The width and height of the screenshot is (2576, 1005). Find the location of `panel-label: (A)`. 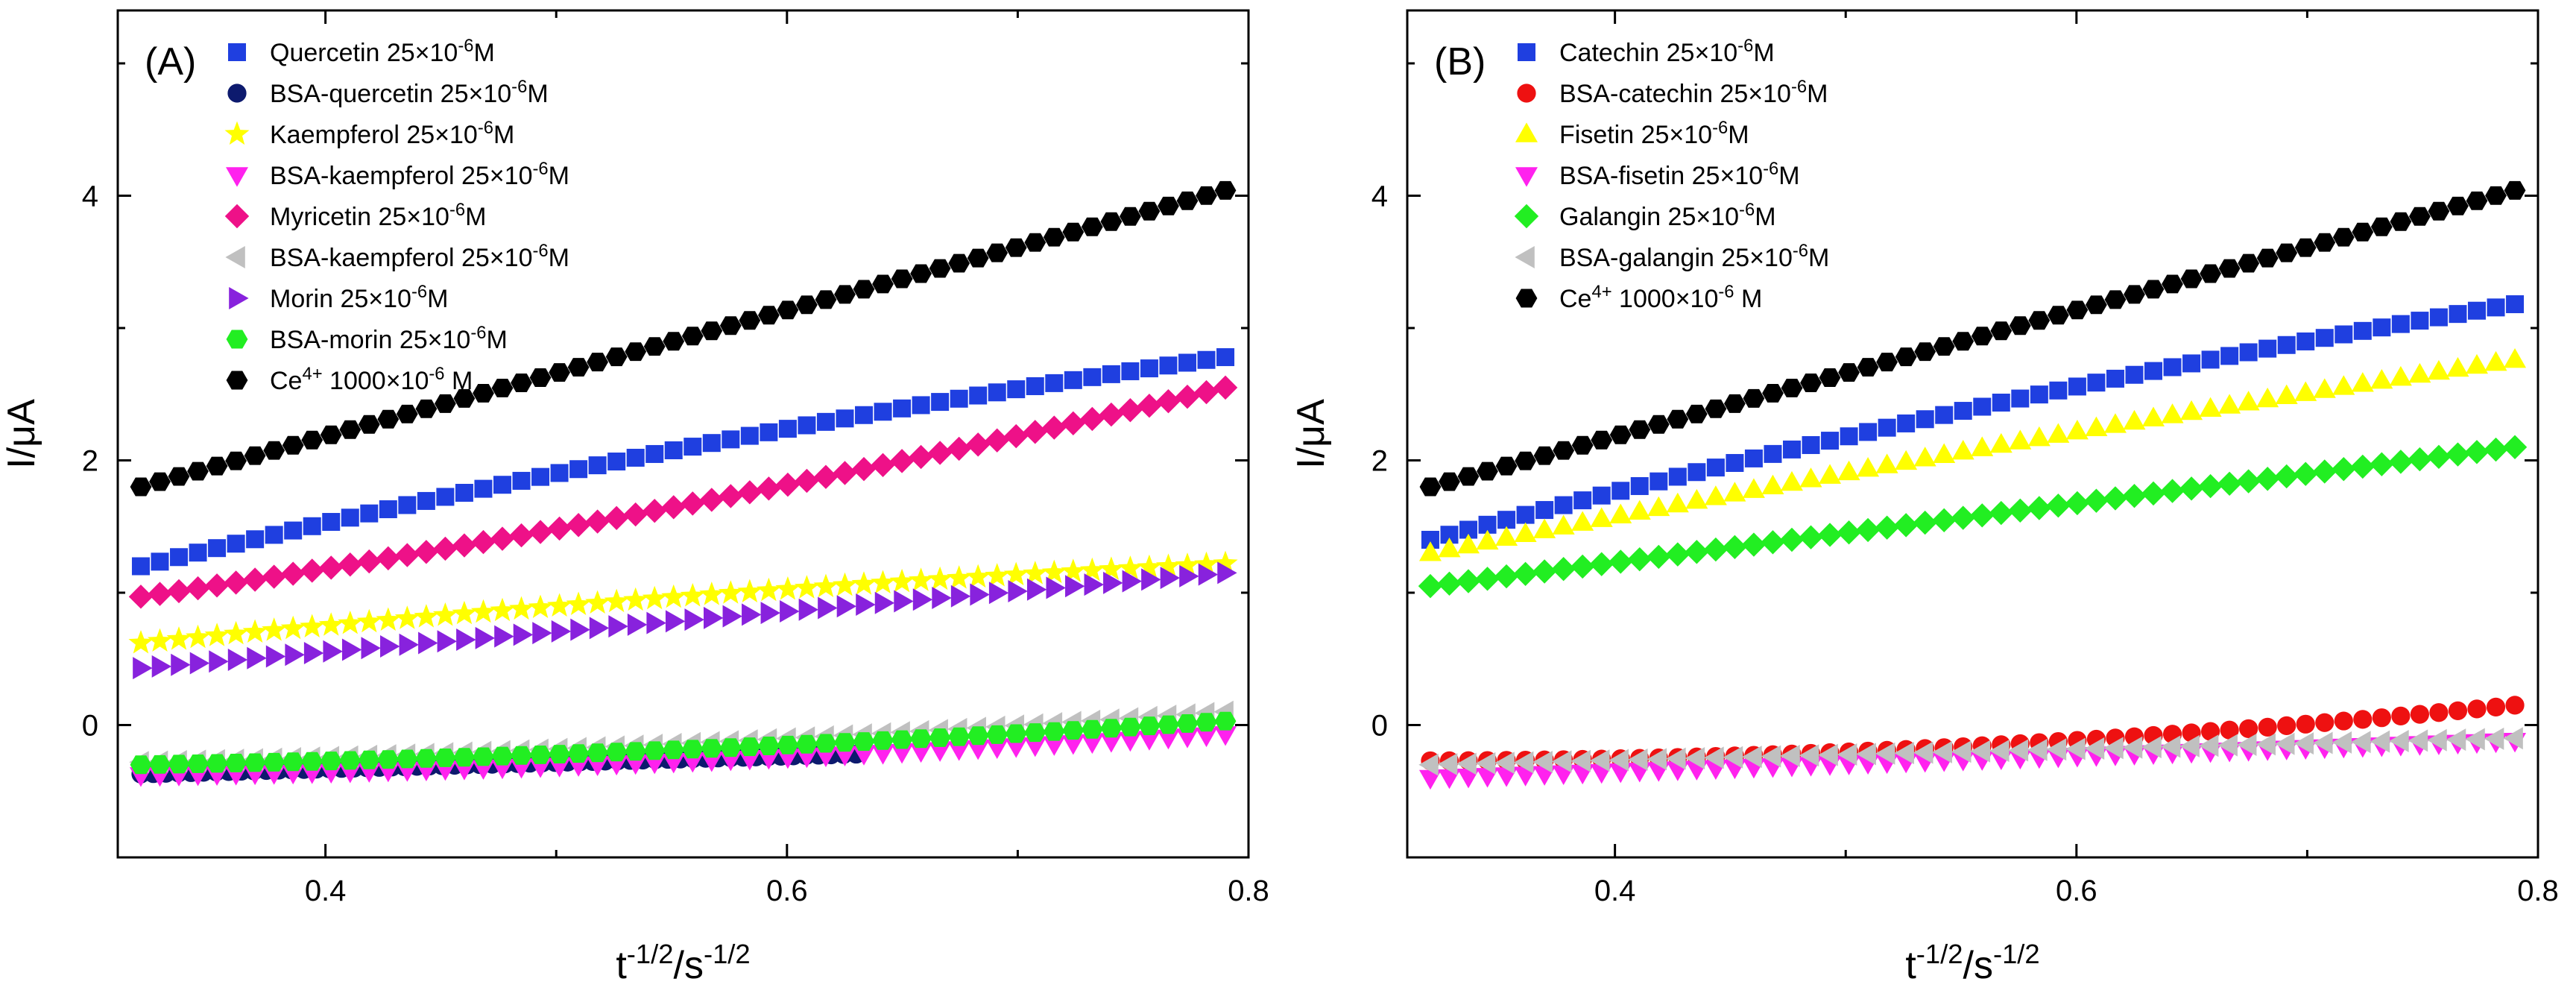

panel-label: (A) is located at coordinates (170, 62).